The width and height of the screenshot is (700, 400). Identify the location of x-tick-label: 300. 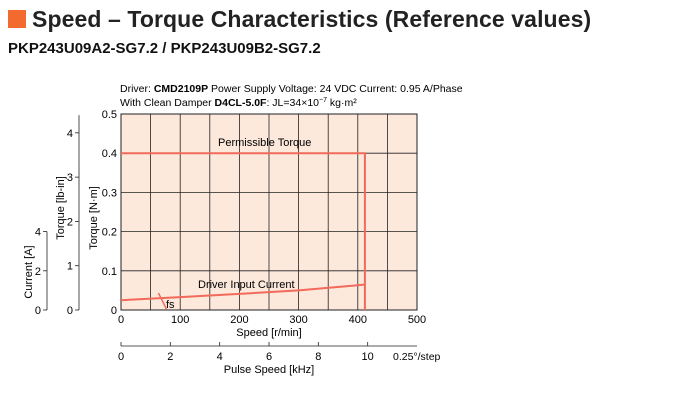
(298, 320).